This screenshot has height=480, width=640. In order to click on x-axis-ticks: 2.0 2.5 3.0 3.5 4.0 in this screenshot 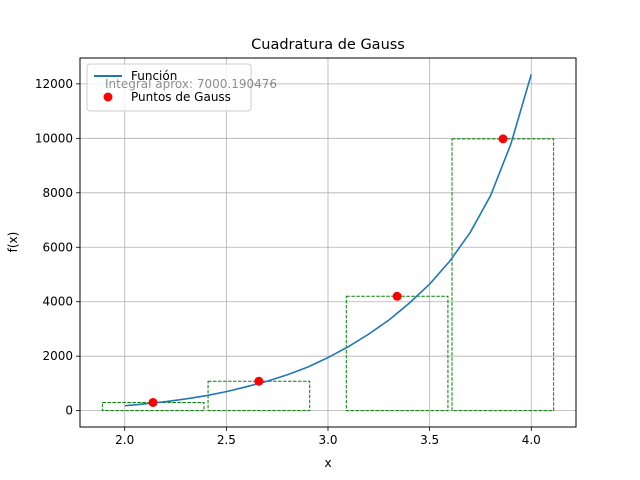, I will do `click(328, 437)`.